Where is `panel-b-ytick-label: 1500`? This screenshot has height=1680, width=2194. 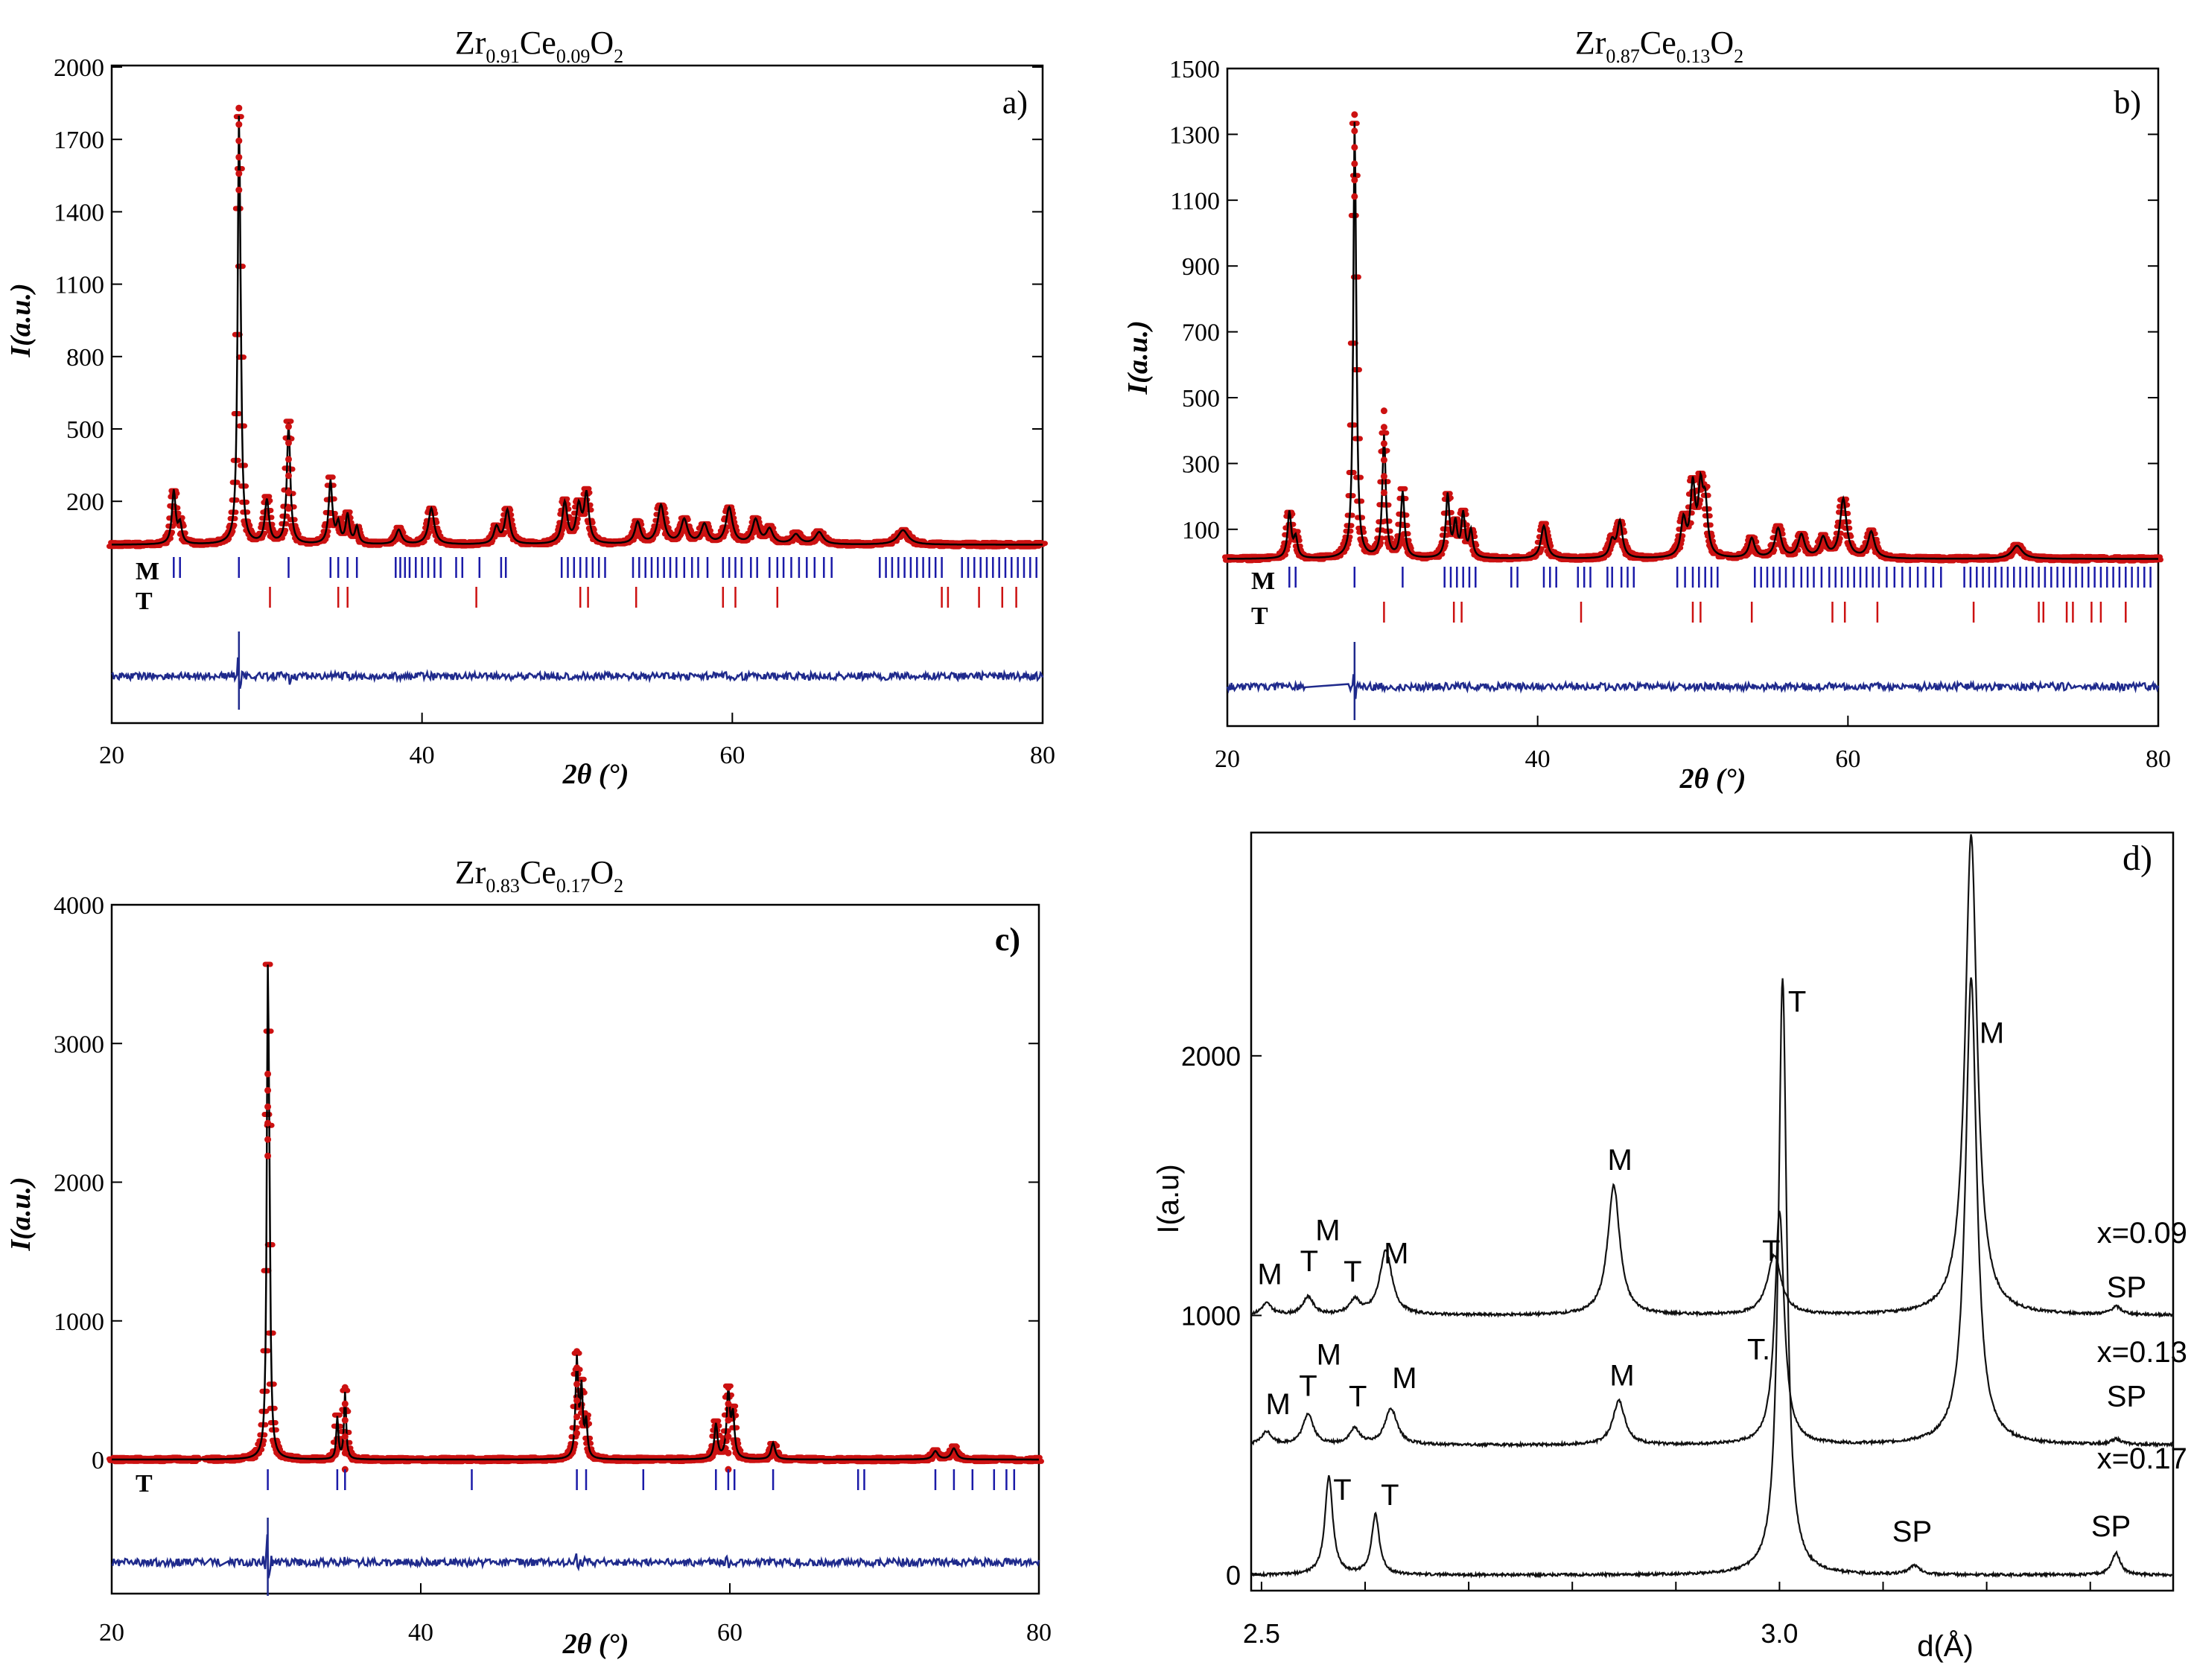
panel-b-ytick-label: 1500 is located at coordinates (1194, 69).